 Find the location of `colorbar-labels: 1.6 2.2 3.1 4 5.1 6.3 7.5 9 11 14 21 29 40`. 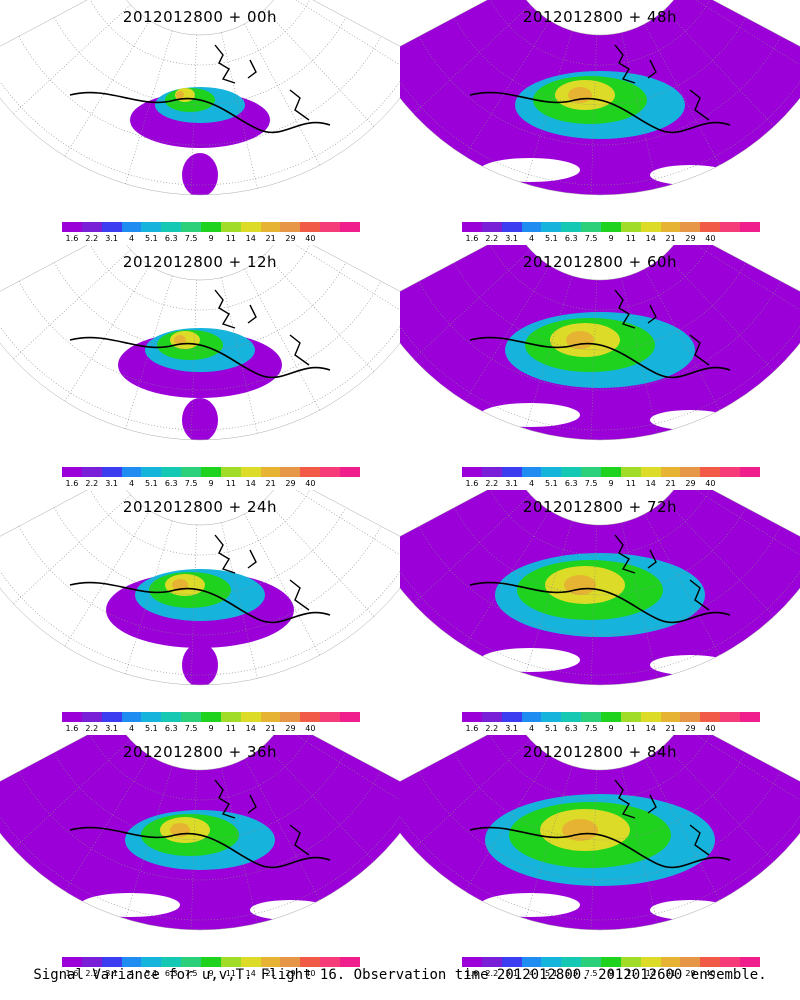

colorbar-labels: 1.6 2.2 3.1 4 5.1 6.3 7.5 9 11 14 21 29 40 is located at coordinates (211, 729).